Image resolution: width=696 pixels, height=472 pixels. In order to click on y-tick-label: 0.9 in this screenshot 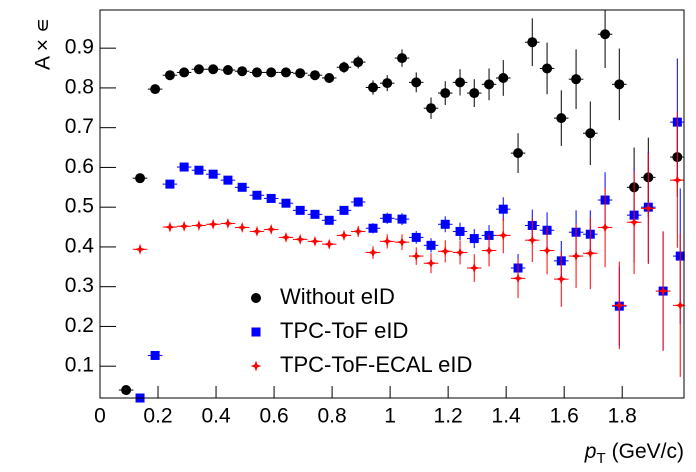, I will do `click(79, 47)`.